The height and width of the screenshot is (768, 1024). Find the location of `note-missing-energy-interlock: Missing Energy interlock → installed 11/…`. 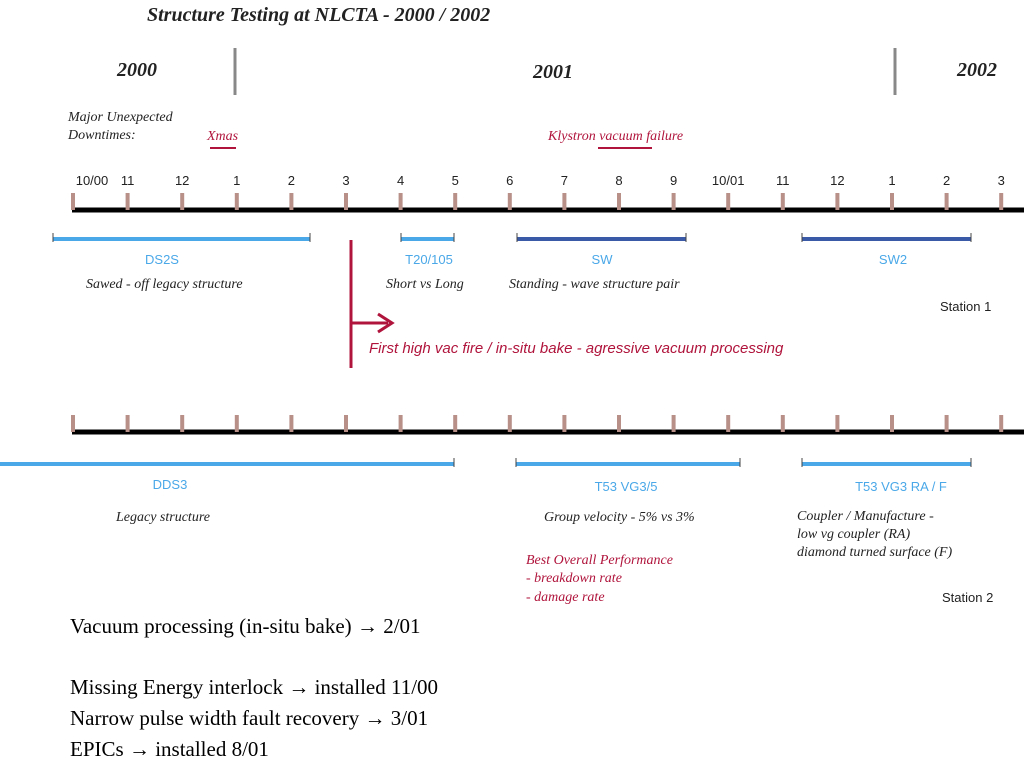

note-missing-energy-interlock: Missing Energy interlock → installed 11/… is located at coordinates (254, 687).